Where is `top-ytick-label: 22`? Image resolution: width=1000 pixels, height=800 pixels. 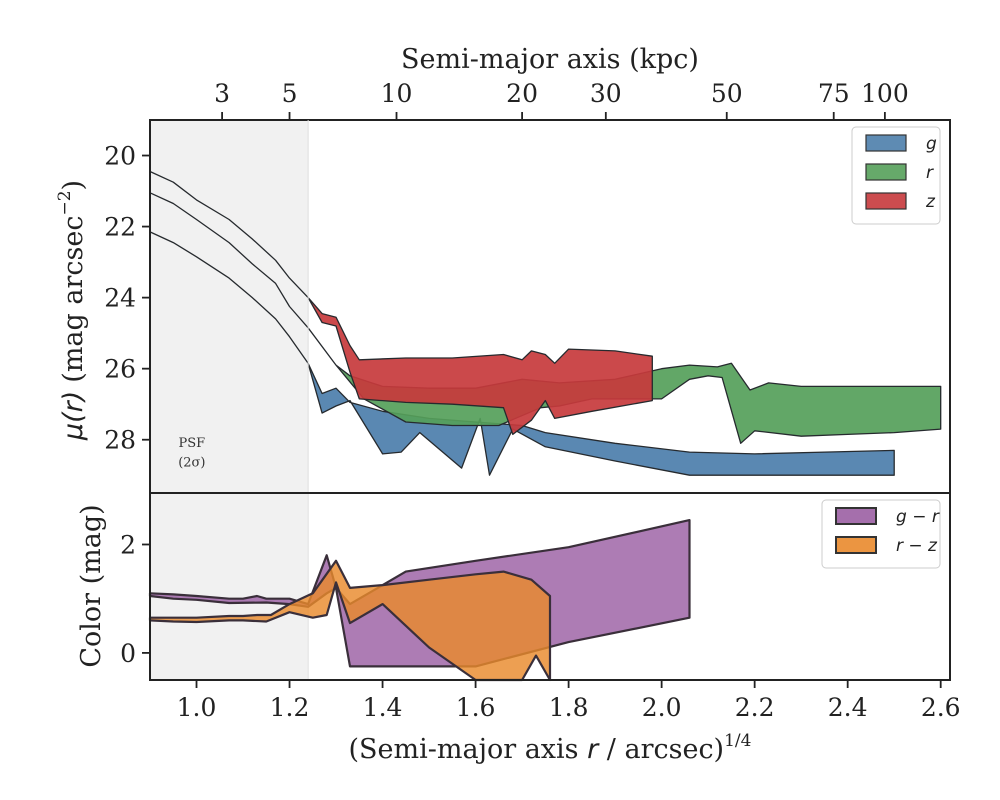 top-ytick-label: 22 is located at coordinates (120, 227).